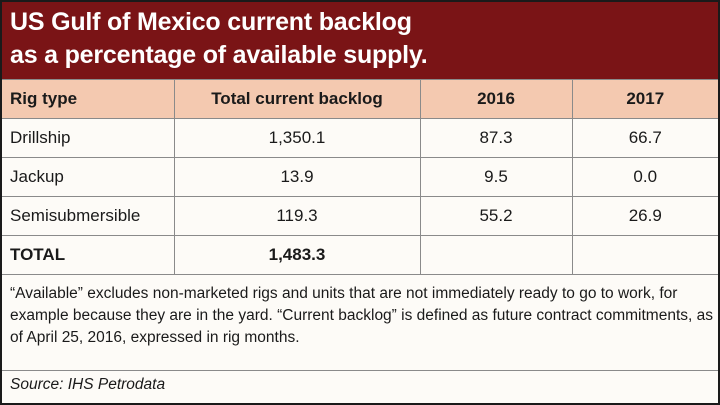  I want to click on header-total-current-backlog: Total current backlog, so click(297, 99).